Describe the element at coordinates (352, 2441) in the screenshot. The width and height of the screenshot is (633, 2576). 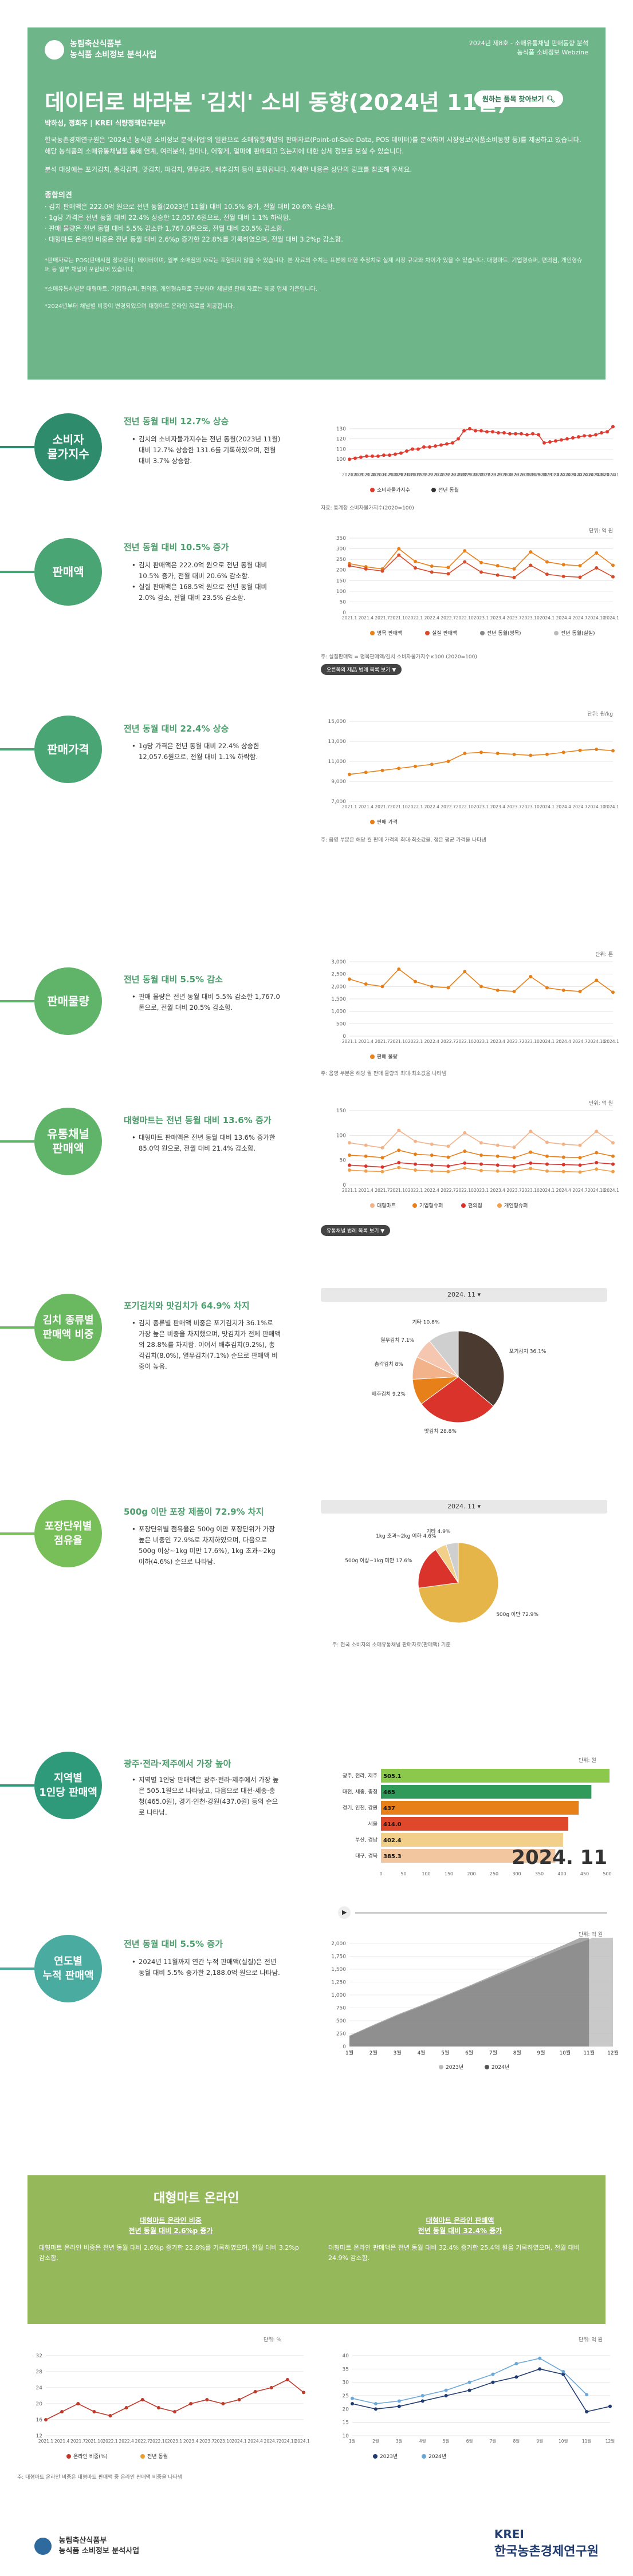
I see `x-tick-label: 1월` at that location.